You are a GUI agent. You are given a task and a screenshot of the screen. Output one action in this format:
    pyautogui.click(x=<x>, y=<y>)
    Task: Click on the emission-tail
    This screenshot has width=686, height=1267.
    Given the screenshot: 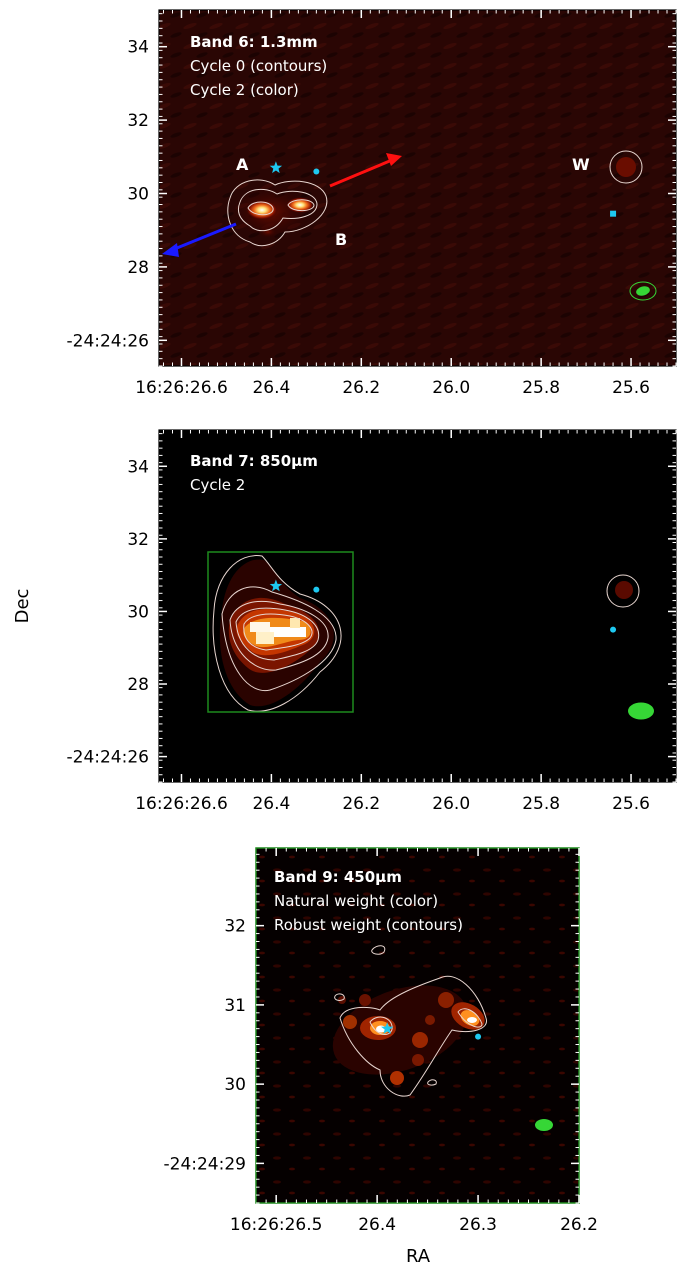 What is the action you would take?
    pyautogui.click(x=268, y=232)
    